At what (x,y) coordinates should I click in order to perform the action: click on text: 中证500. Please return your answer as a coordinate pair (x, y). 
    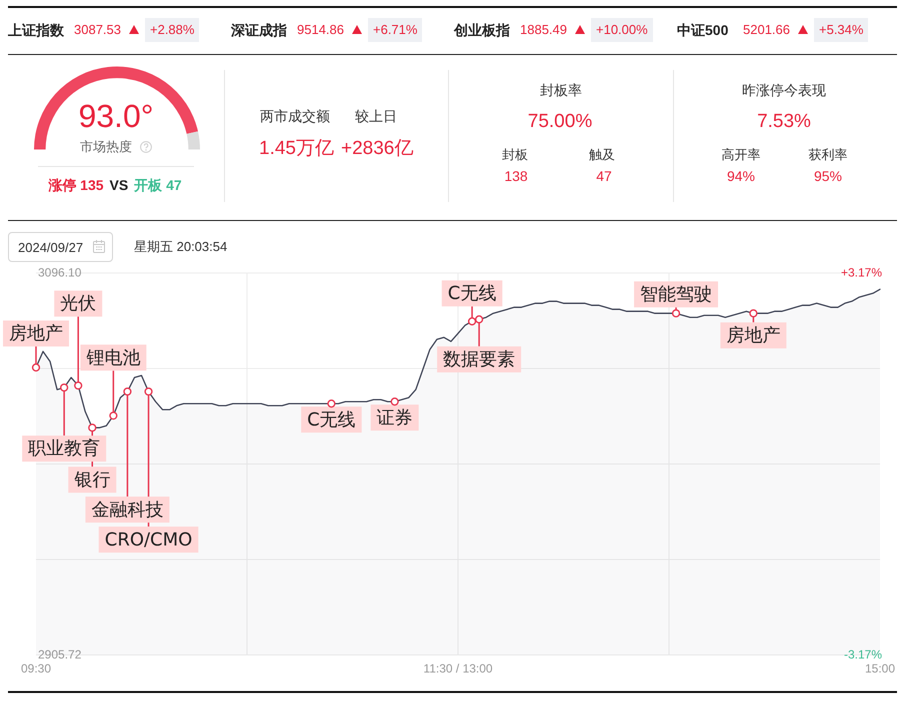
    Looking at the image, I should click on (702, 30).